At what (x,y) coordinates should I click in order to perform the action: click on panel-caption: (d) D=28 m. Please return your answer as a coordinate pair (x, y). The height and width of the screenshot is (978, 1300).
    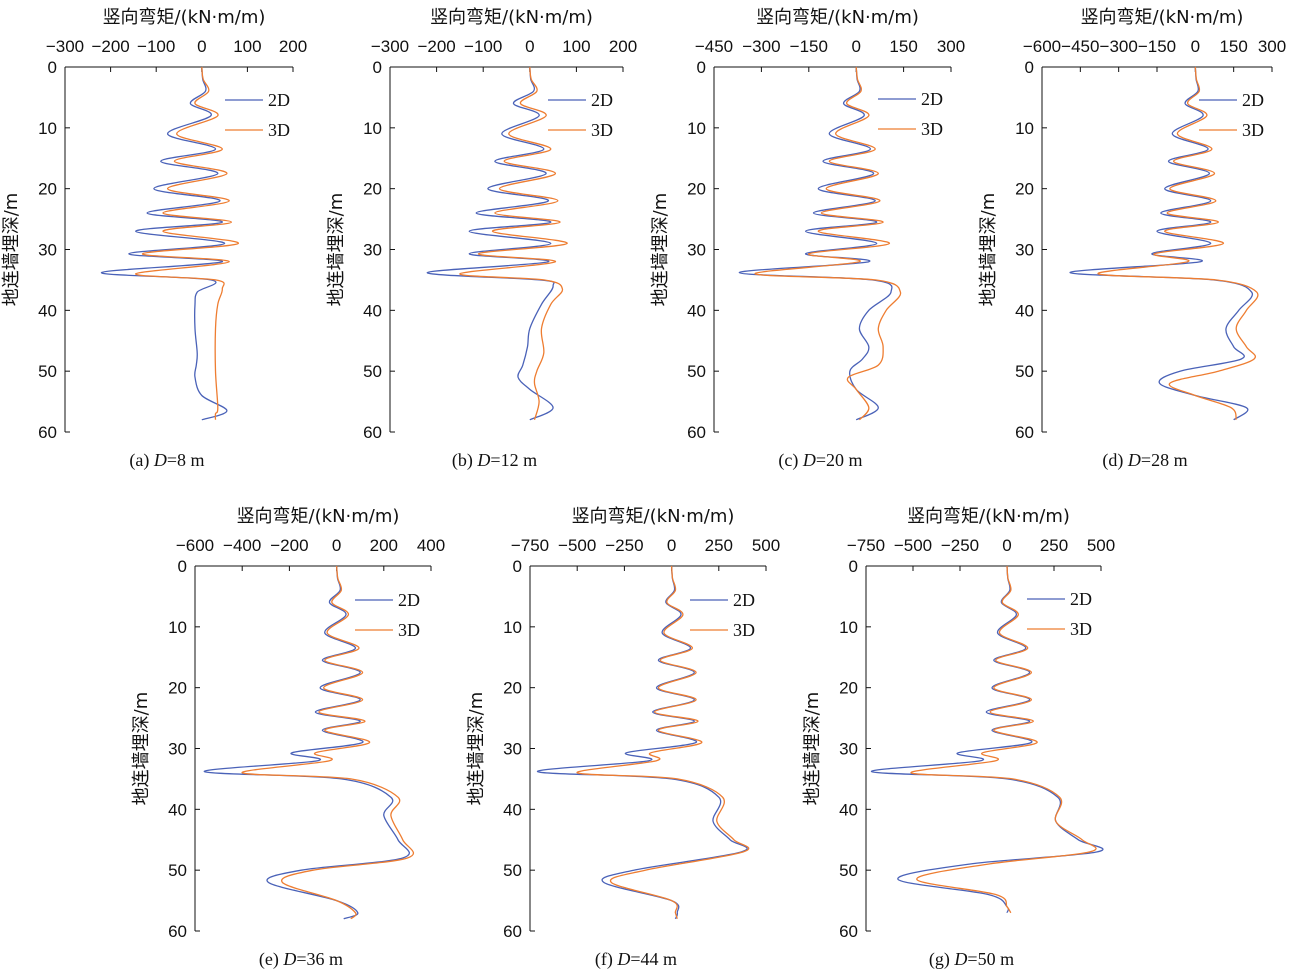
    Looking at the image, I should click on (1144, 460).